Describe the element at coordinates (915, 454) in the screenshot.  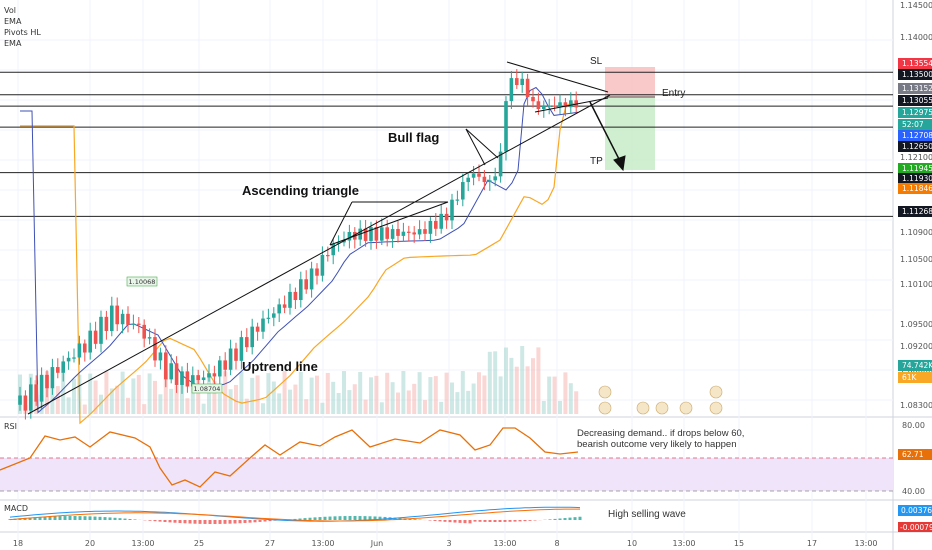
I see `rsi-current-badge: 62.71` at that location.